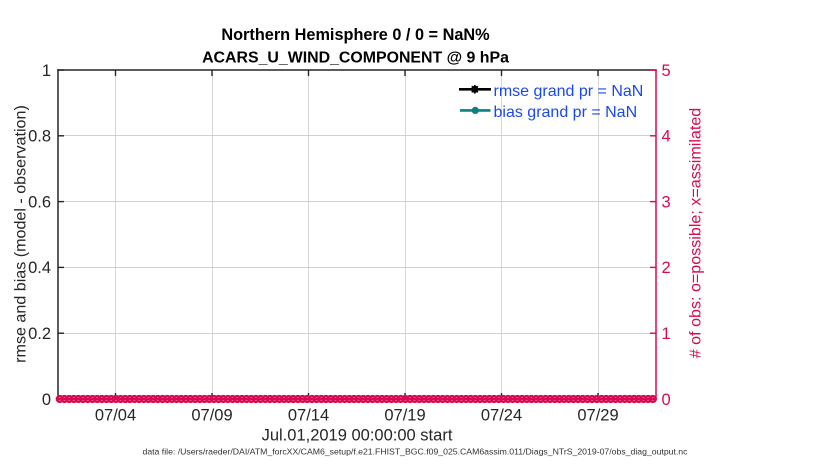 The height and width of the screenshot is (475, 830). Describe the element at coordinates (666, 71) in the screenshot. I see `svg-text: 5` at that location.